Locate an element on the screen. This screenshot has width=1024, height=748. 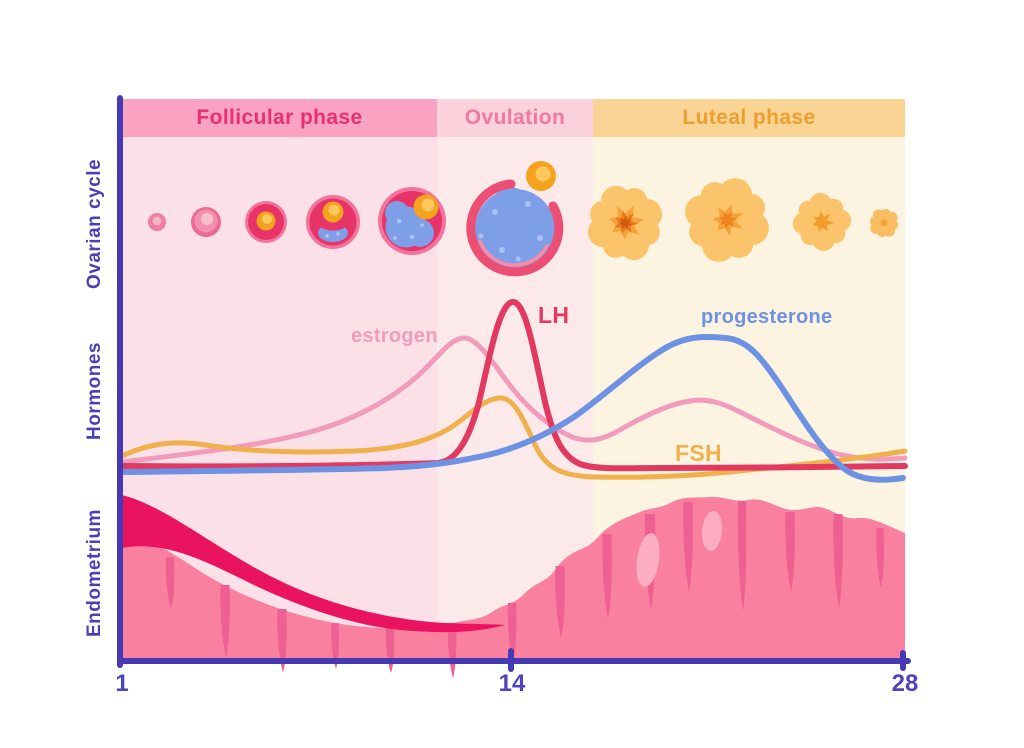
fsh-label: FSH is located at coordinates (698, 453).